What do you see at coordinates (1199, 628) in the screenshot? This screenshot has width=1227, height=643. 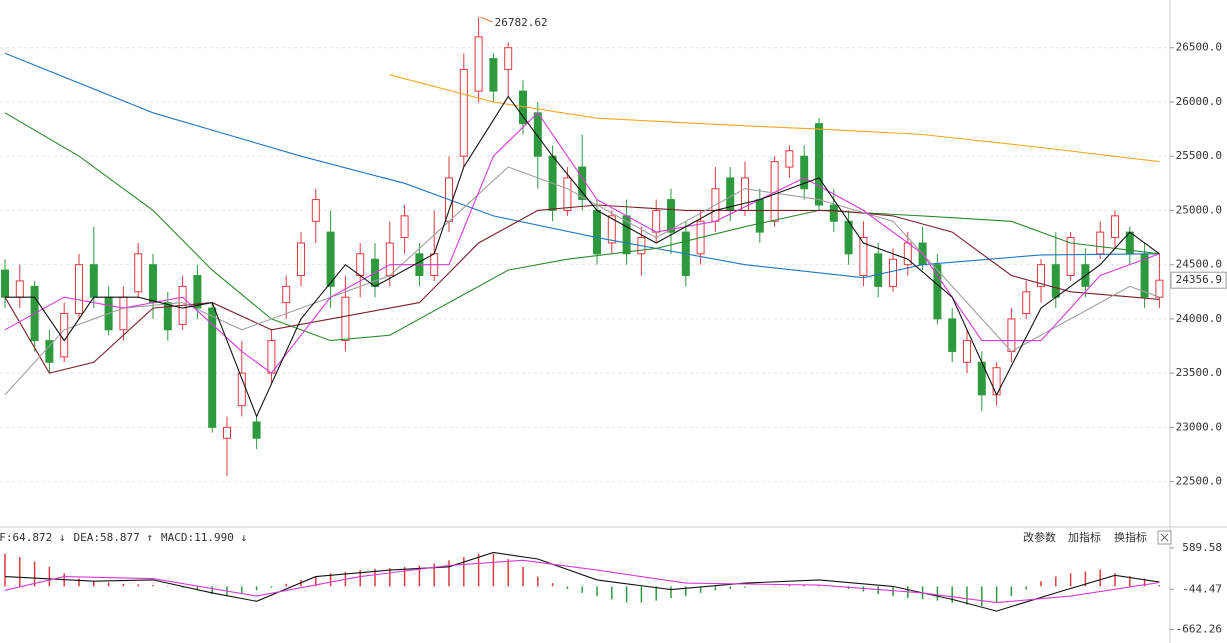 I see `y-tick-label: -662.26` at bounding box center [1199, 628].